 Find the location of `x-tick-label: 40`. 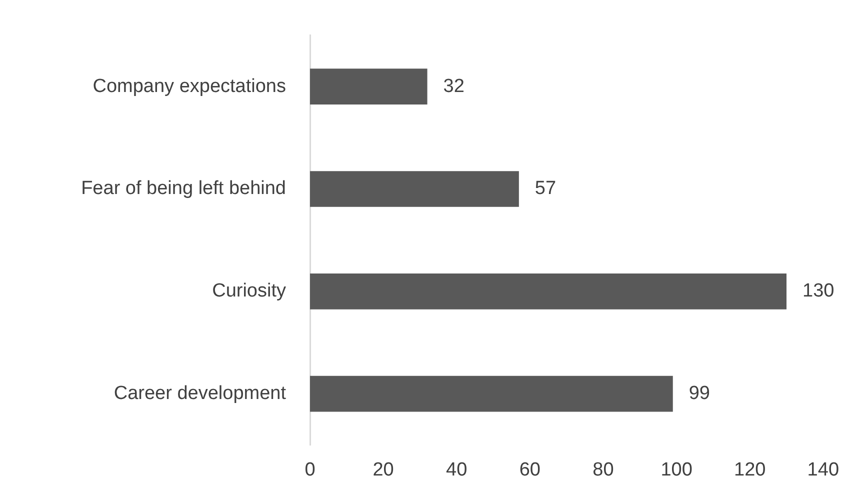

x-tick-label: 40 is located at coordinates (457, 470).